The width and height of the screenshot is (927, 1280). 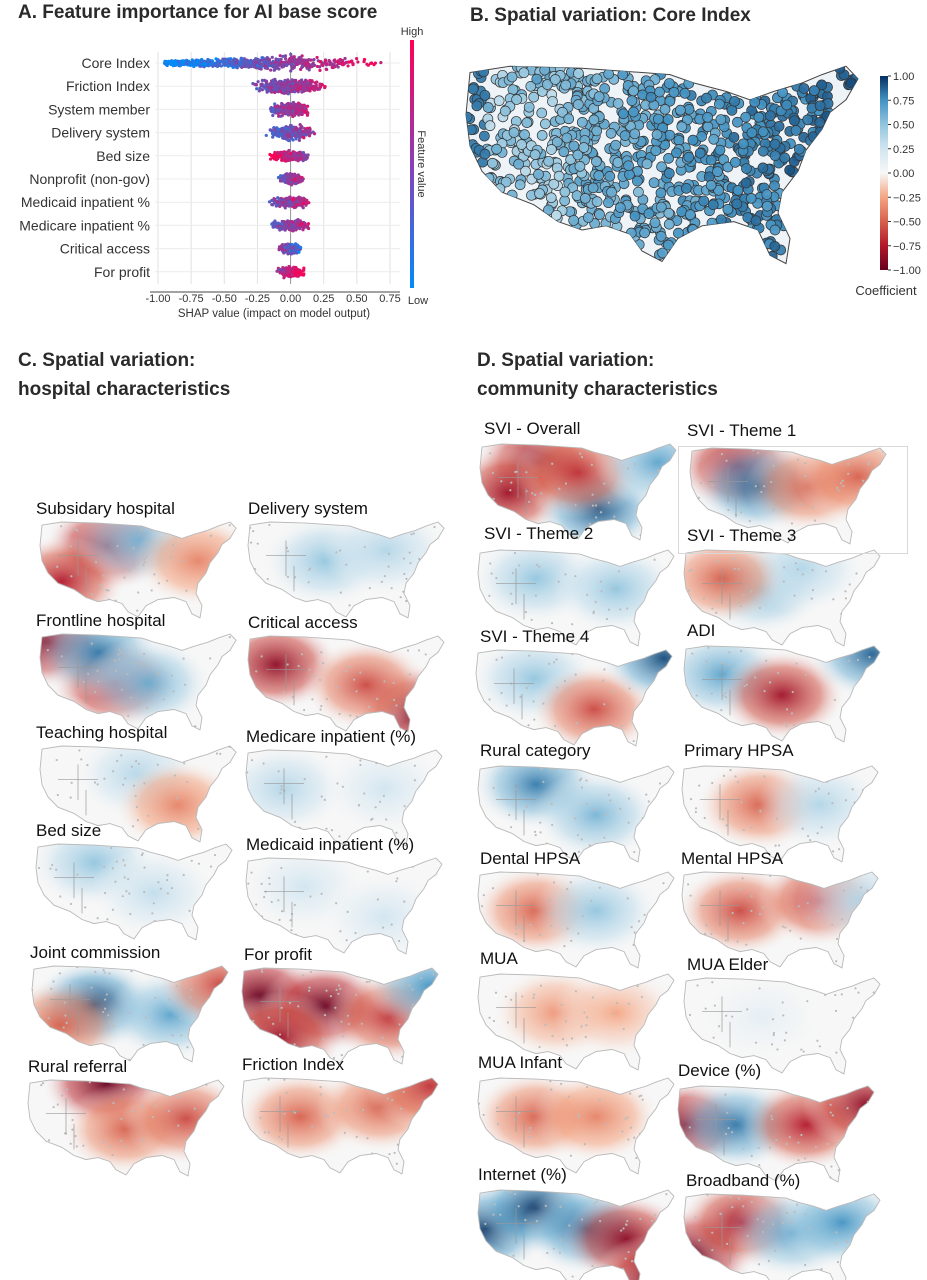 I want to click on map-title: Frontline hospital, so click(x=100, y=620).